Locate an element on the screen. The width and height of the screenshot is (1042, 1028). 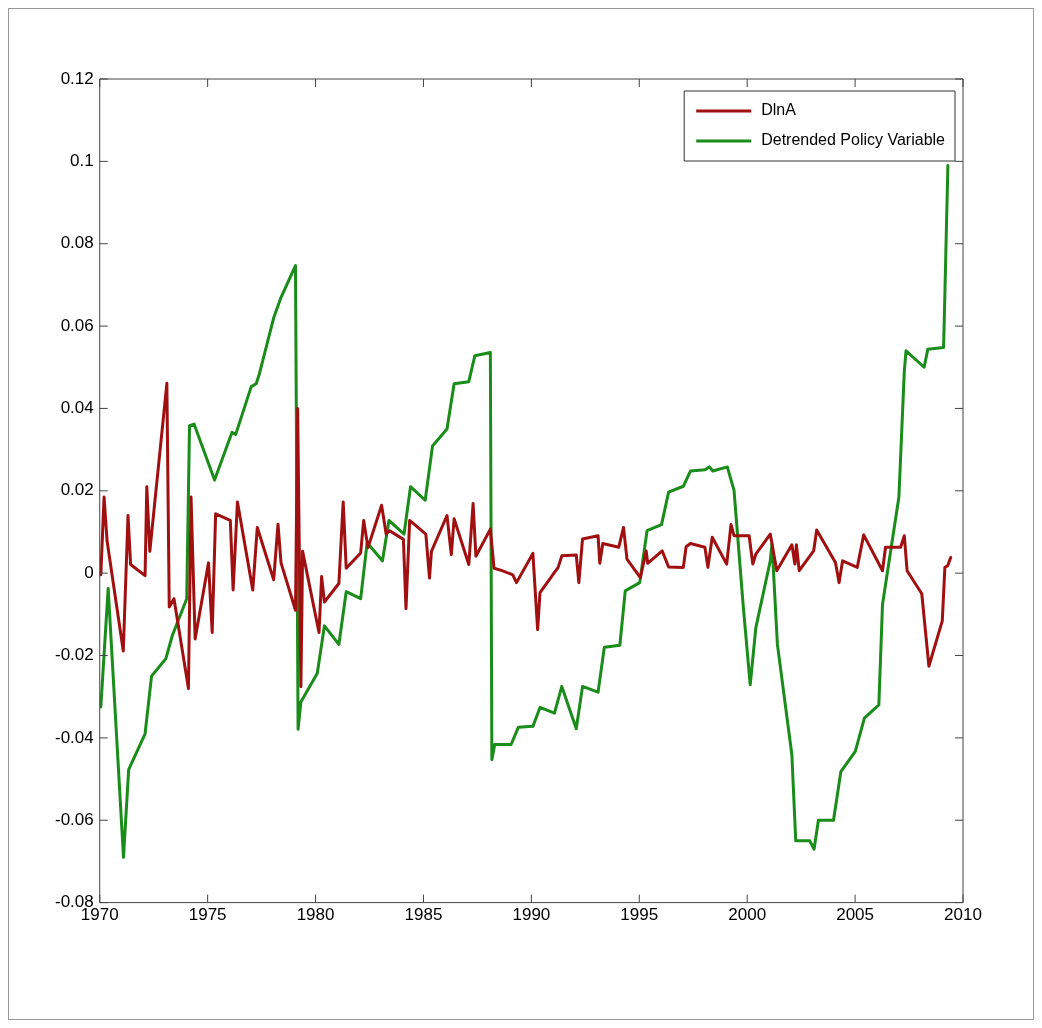
y-tick-label: 0.1 is located at coordinates (82, 161).